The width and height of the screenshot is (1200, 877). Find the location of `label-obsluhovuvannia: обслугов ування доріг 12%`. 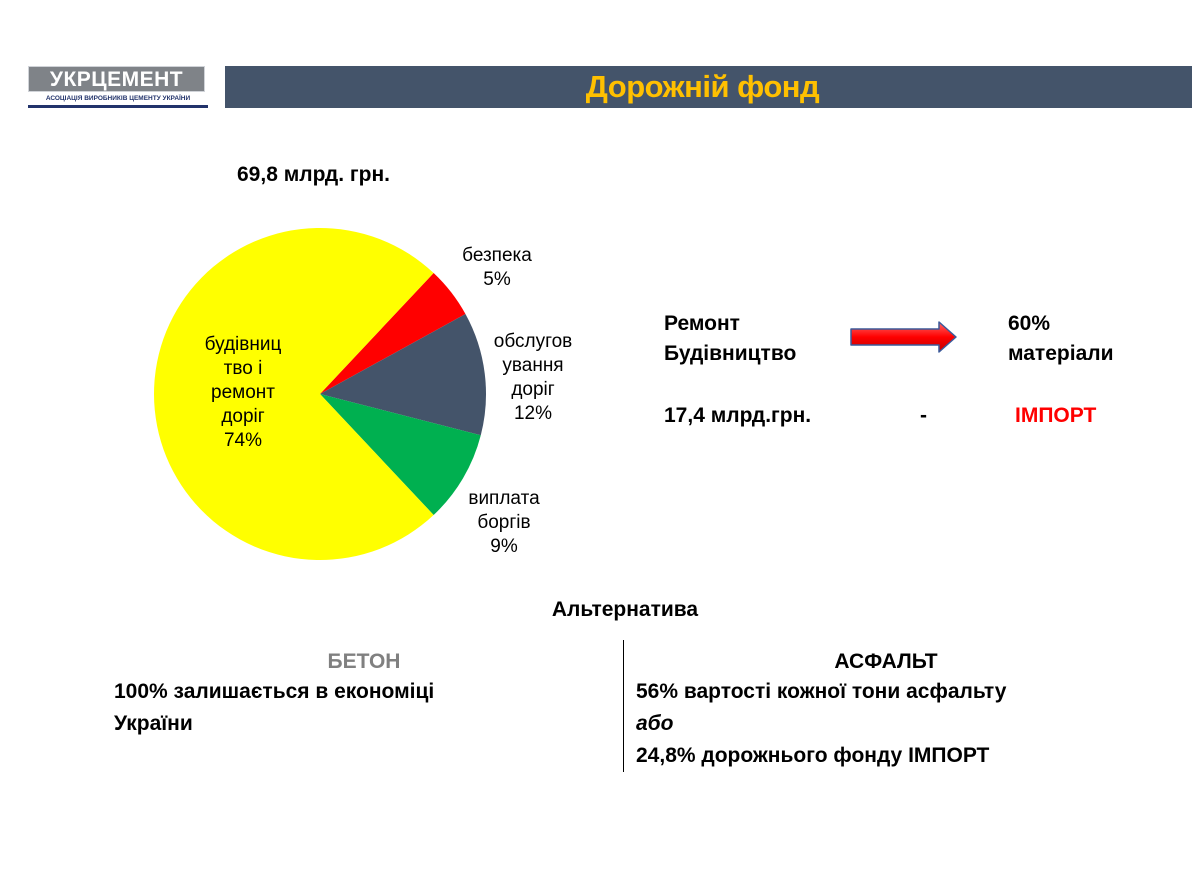

label-obsluhovuvannia: обслугов ування доріг 12% is located at coordinates (533, 378).